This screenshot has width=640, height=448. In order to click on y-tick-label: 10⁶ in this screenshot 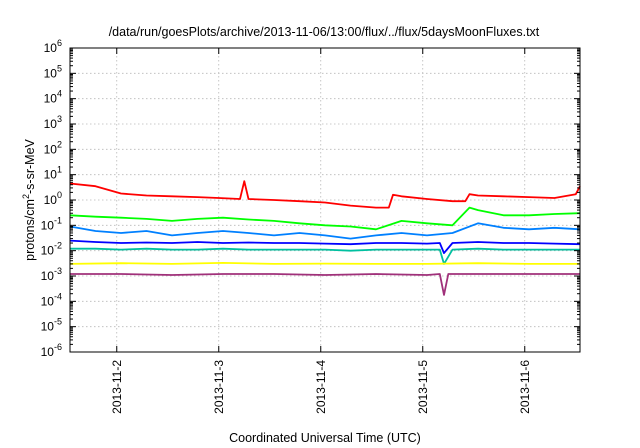, I will do `click(53, 46)`.